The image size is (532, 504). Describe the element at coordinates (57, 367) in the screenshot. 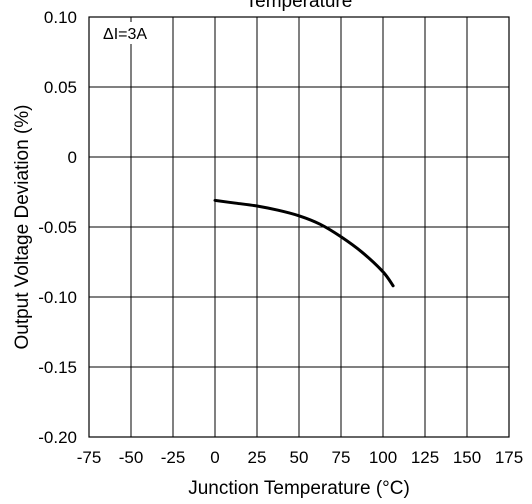

I see `y-tick-label: -0.15` at that location.